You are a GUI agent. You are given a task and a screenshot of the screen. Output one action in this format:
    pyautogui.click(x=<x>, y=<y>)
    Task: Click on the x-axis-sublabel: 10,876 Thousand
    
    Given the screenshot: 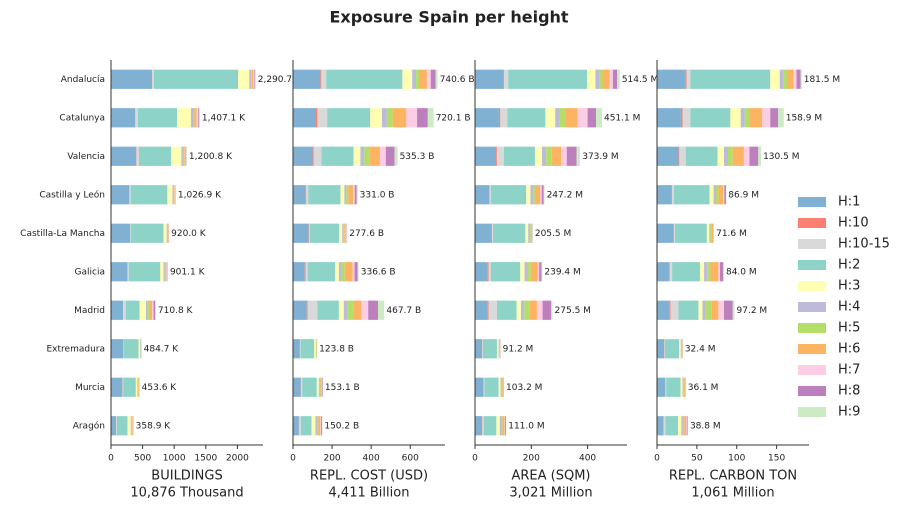 What is the action you would take?
    pyautogui.click(x=186, y=493)
    